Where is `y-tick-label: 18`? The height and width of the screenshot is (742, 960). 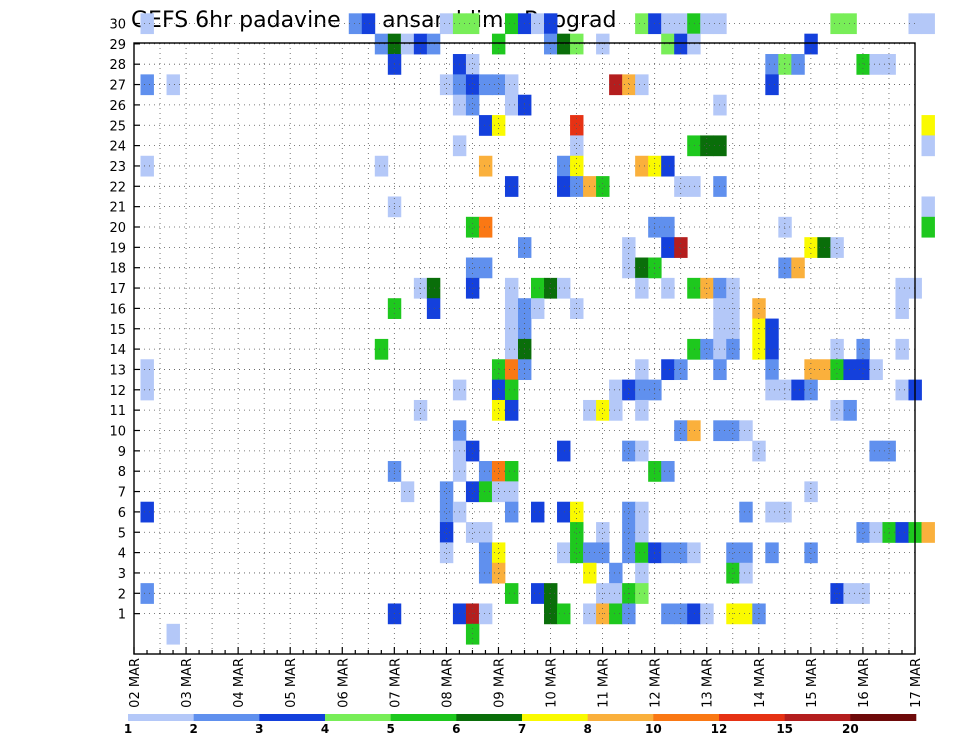 y-tick-label: 18 is located at coordinates (117, 269).